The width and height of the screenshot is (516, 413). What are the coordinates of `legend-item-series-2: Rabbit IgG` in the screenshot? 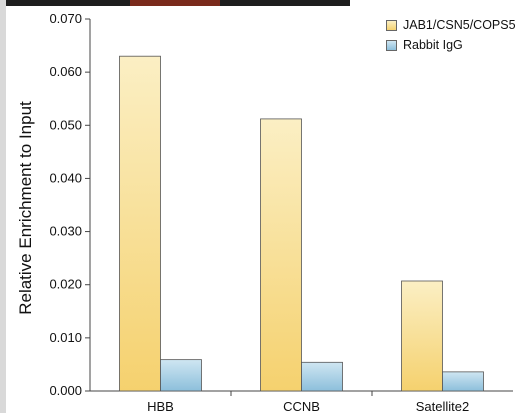 It's located at (451, 45).